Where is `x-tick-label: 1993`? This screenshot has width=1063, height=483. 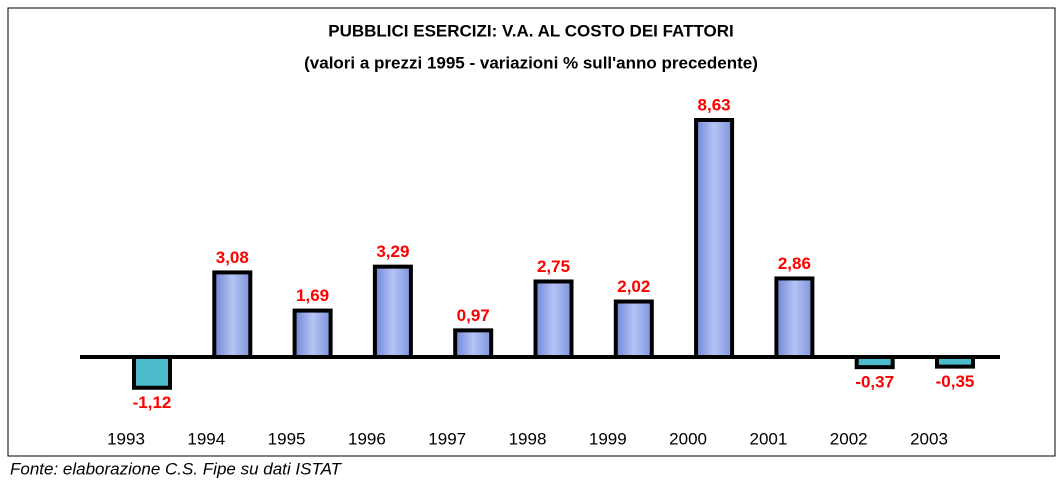 x-tick-label: 1993 is located at coordinates (126, 438).